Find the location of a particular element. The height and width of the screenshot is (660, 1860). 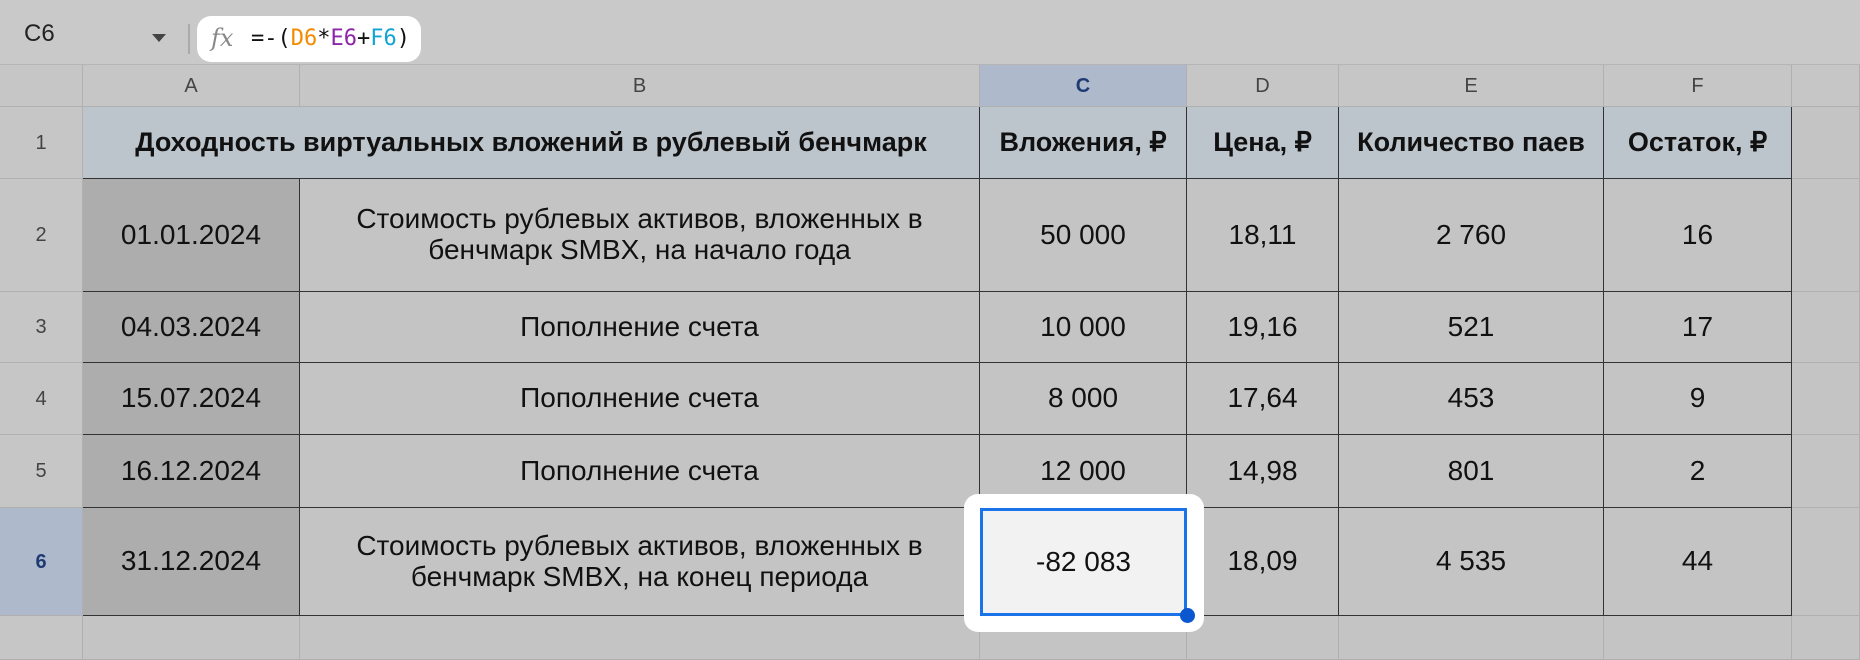

formula-bar: fx =-(D6*E6+F6) is located at coordinates (309, 39).